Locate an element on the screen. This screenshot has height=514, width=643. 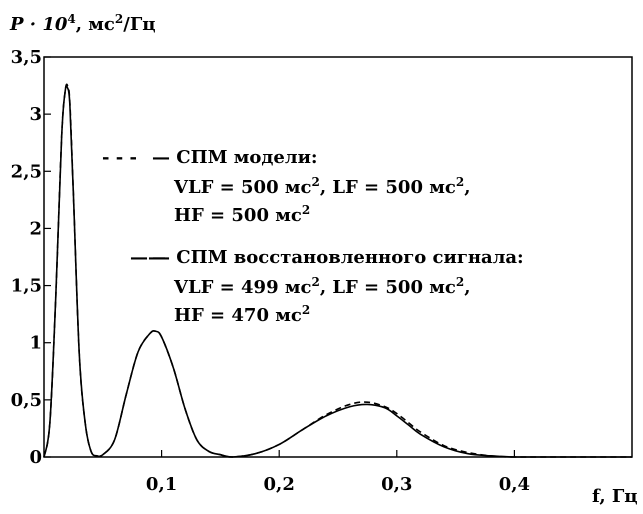
y-tick-label-2: 1 is located at coordinates (35, 343).